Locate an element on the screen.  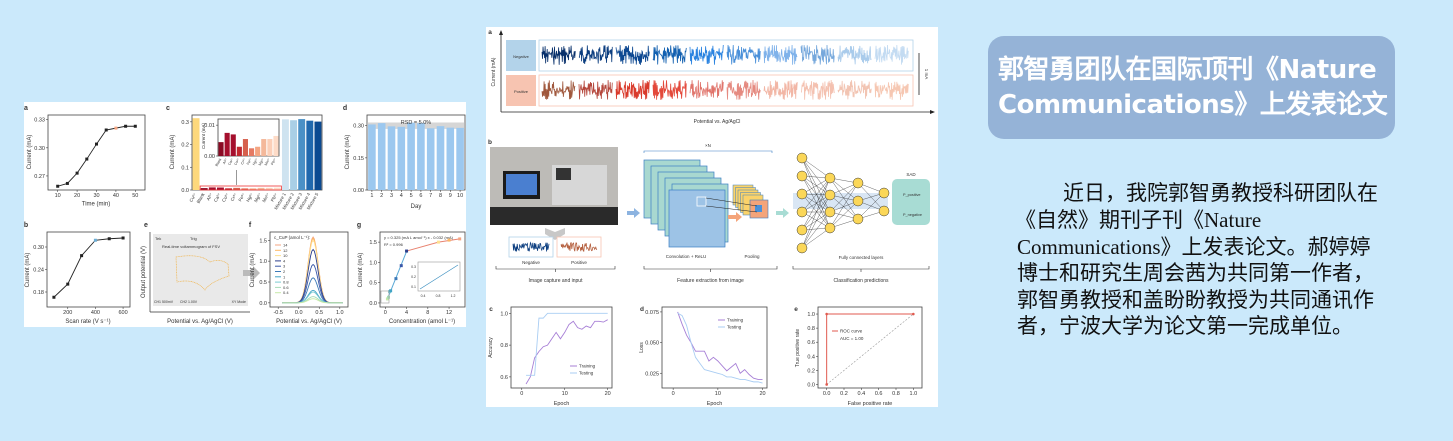
category-label: Cu²⁺ is located at coordinates (192, 196).